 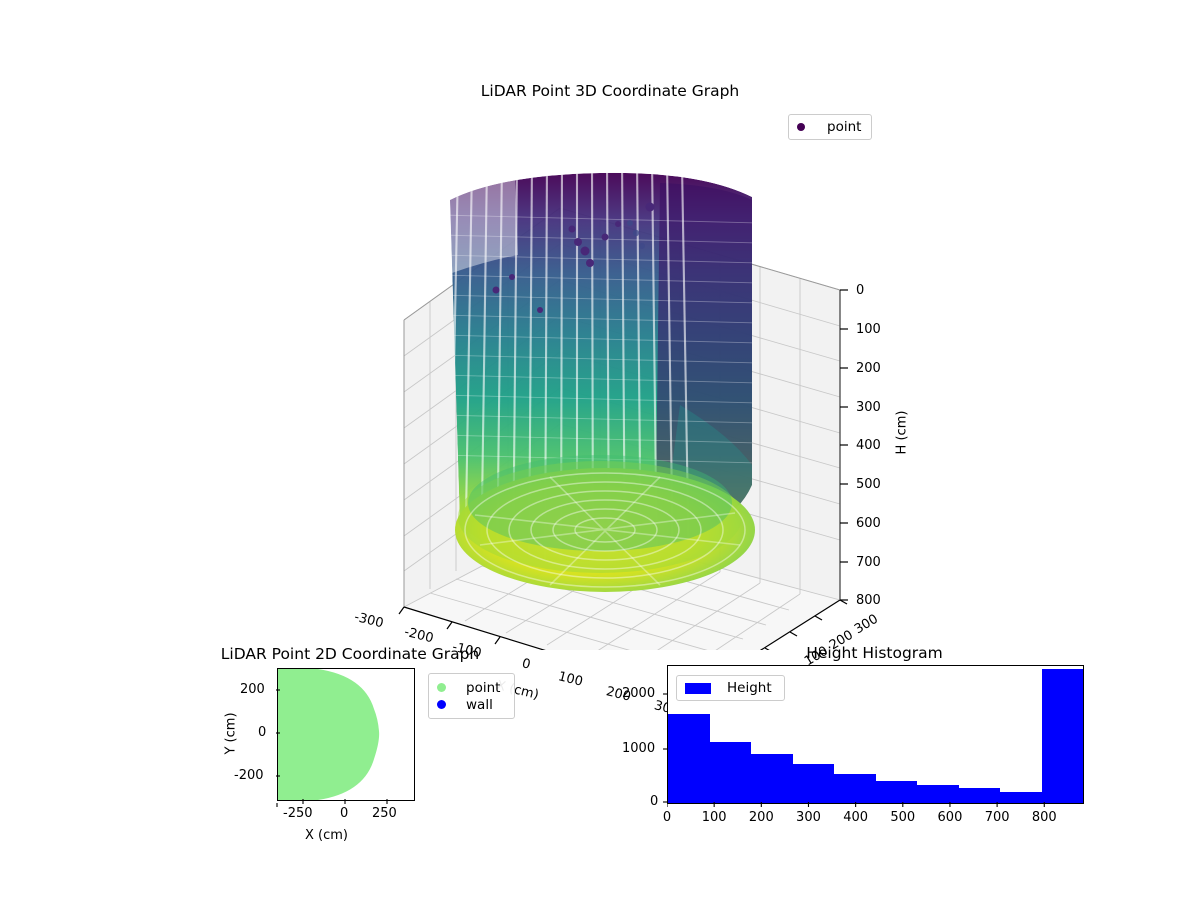 I want to click on plot3d-title: LiDAR Point 3D Coordinate Graph, so click(x=610, y=91).